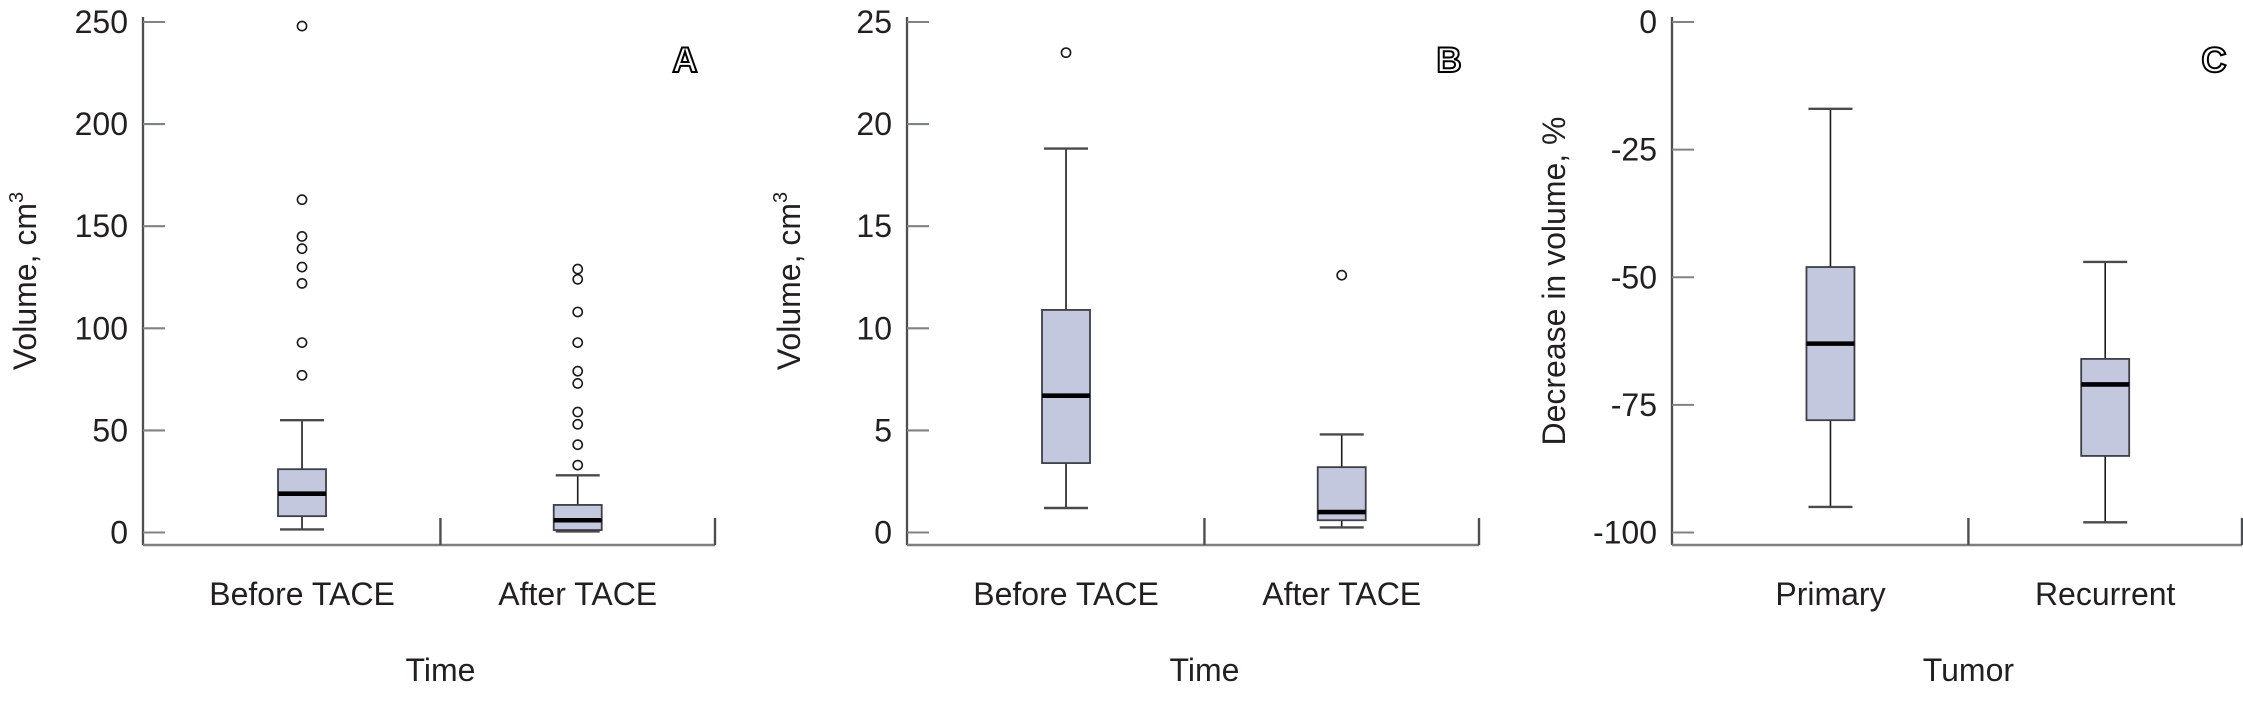  Describe the element at coordinates (101, 328) in the screenshot. I see `y-tick-label: 100` at that location.